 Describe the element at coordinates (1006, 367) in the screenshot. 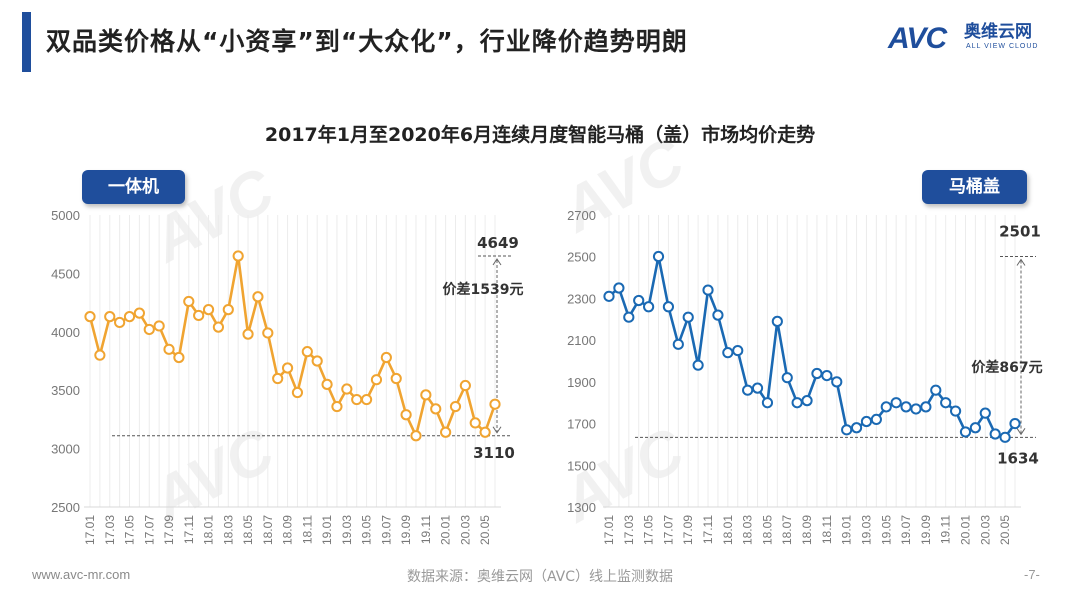

I see `difference-label: 价差867元` at that location.